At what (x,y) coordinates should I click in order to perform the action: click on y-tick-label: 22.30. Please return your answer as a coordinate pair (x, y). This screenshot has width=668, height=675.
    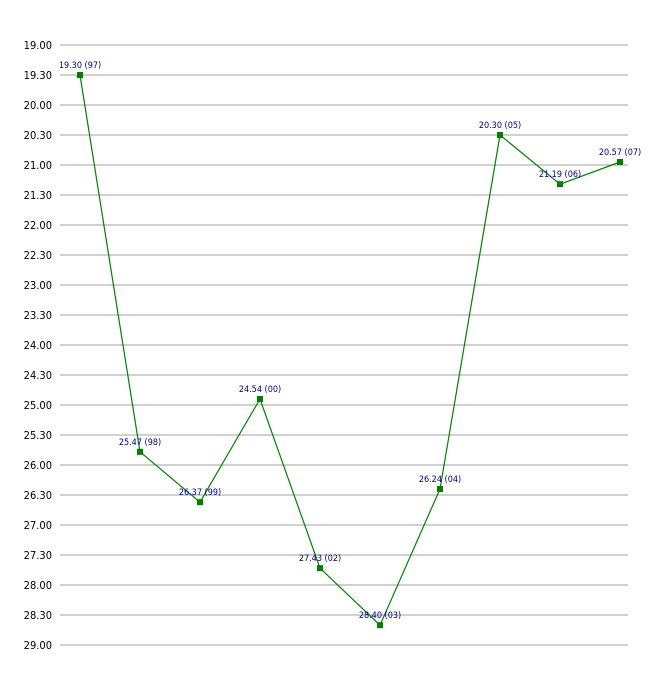
    Looking at the image, I should click on (38, 255).